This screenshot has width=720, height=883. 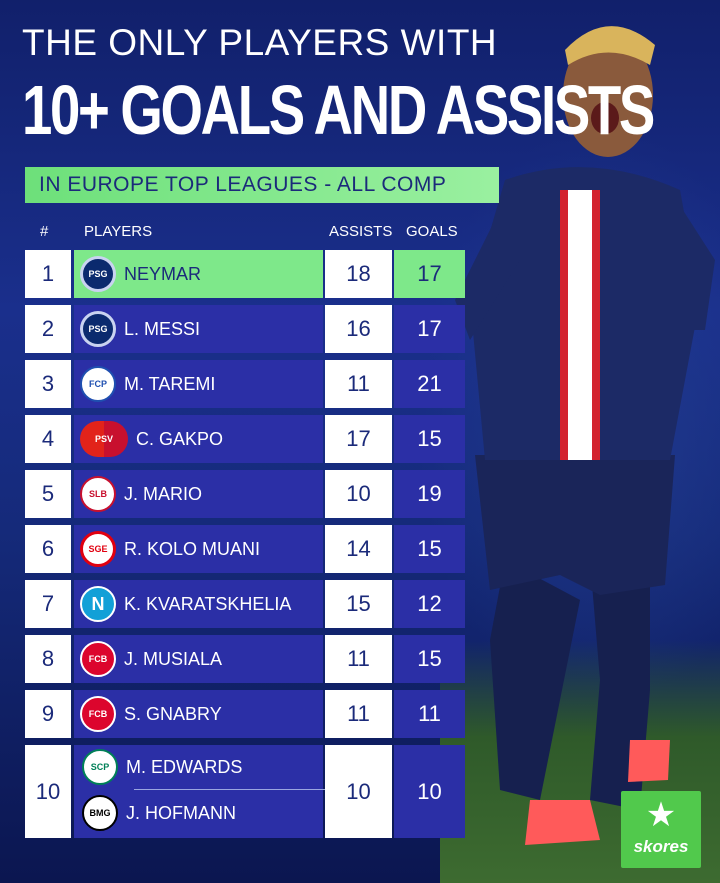 I want to click on player-cell: PSG NEYMAR, so click(x=198, y=274).